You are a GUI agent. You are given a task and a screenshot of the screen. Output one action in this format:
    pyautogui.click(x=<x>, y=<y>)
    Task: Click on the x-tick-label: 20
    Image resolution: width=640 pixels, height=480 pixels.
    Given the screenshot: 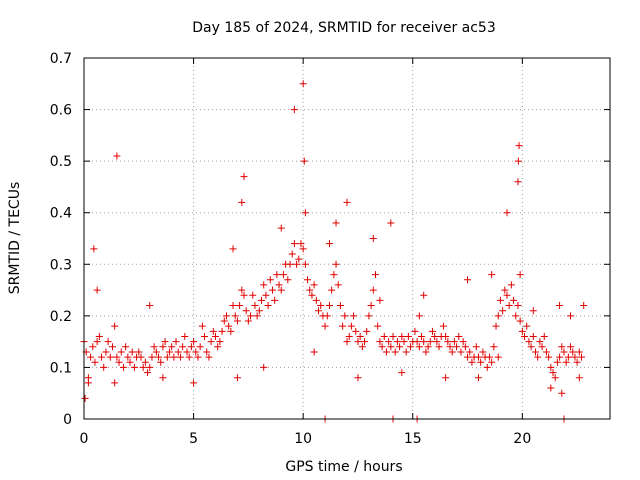 What is the action you would take?
    pyautogui.click(x=522, y=439)
    